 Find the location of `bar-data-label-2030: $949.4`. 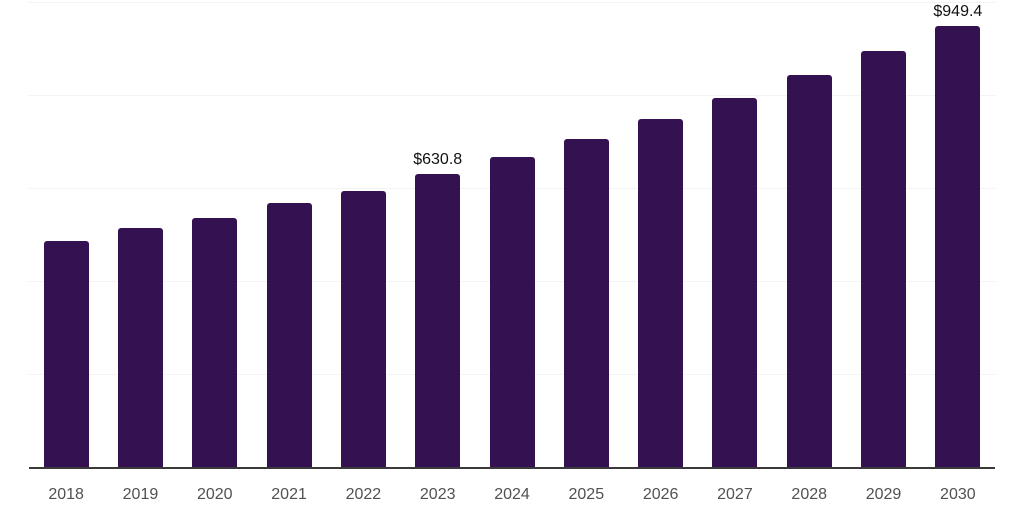

bar-data-label-2030: $949.4 is located at coordinates (958, 11).